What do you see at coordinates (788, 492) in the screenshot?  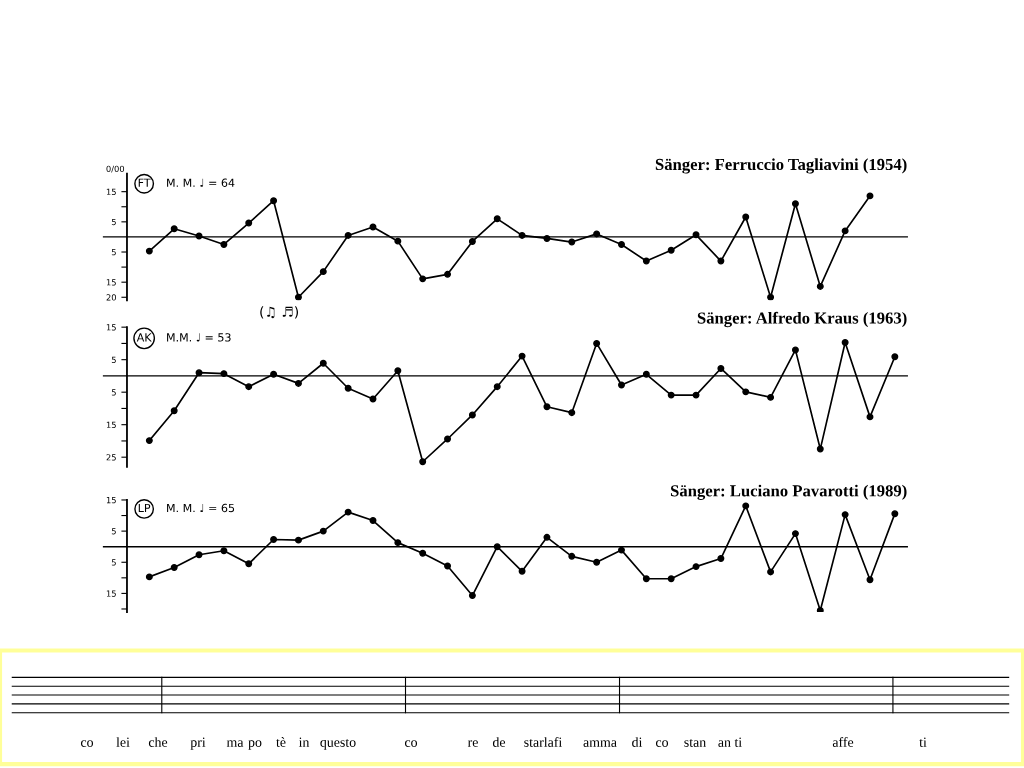 I see `chart-title: Sänger: Luciano Pavarotti (1989)` at bounding box center [788, 492].